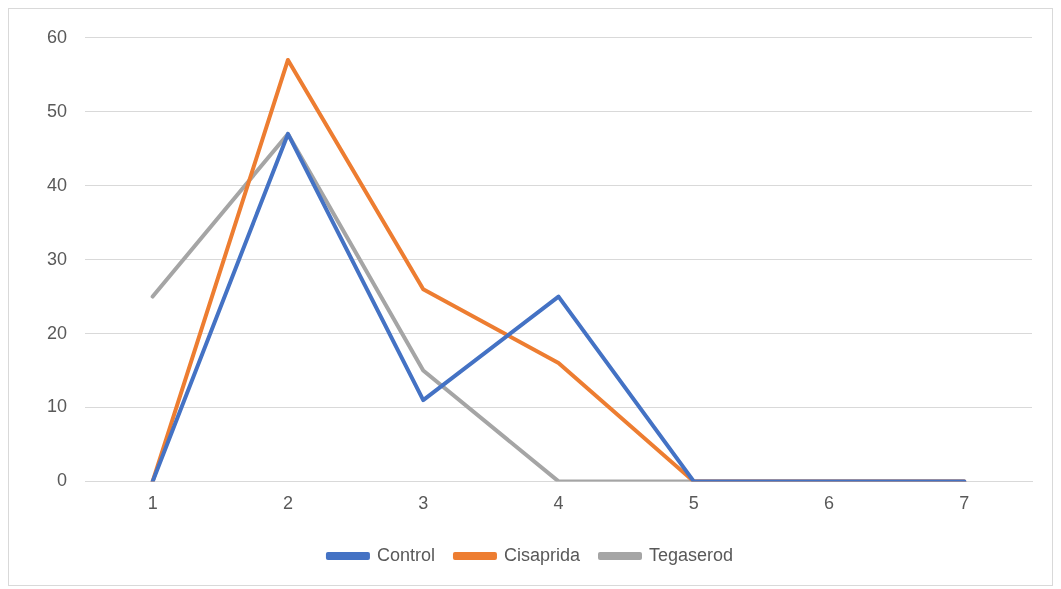  I want to click on legend-label: Cisaprida, so click(542, 554).